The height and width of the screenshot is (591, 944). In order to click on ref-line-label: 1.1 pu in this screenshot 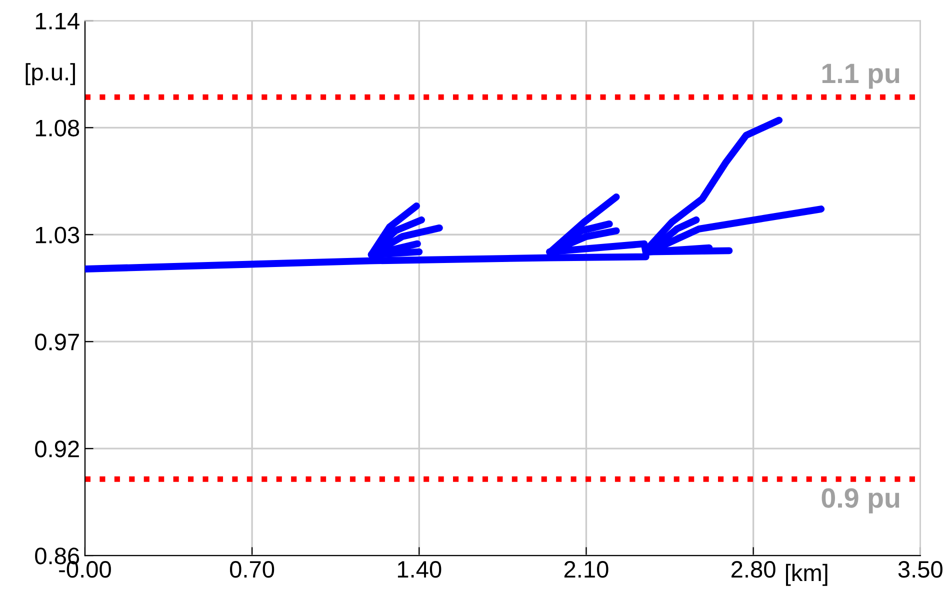, I will do `click(861, 76)`.